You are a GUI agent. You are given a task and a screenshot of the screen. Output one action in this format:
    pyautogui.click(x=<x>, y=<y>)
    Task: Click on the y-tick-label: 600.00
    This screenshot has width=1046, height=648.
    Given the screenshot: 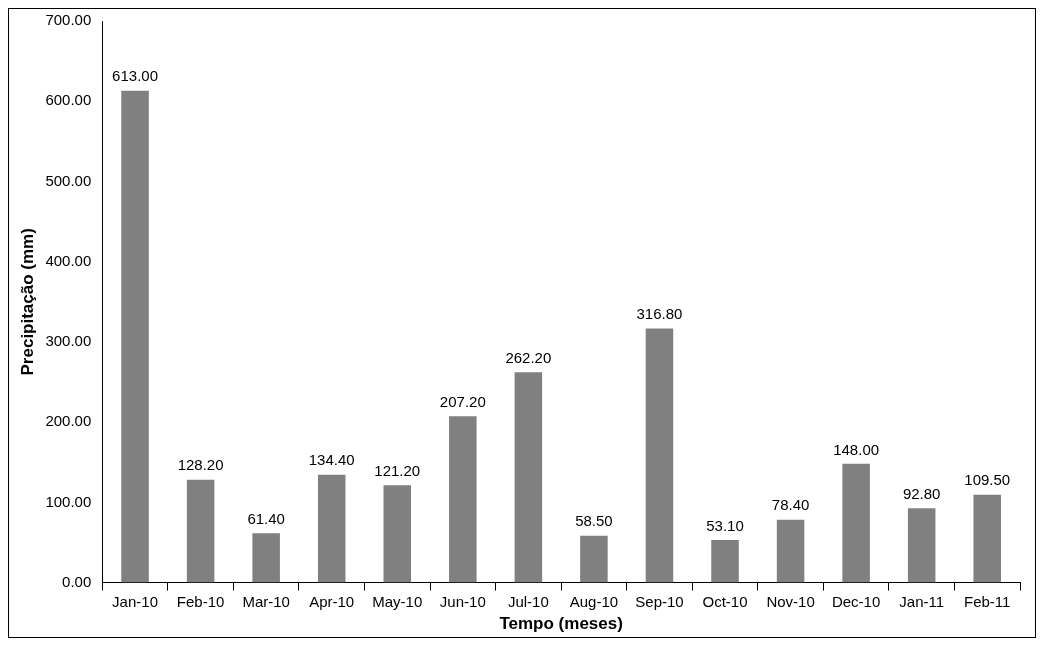 What is the action you would take?
    pyautogui.click(x=68, y=100)
    